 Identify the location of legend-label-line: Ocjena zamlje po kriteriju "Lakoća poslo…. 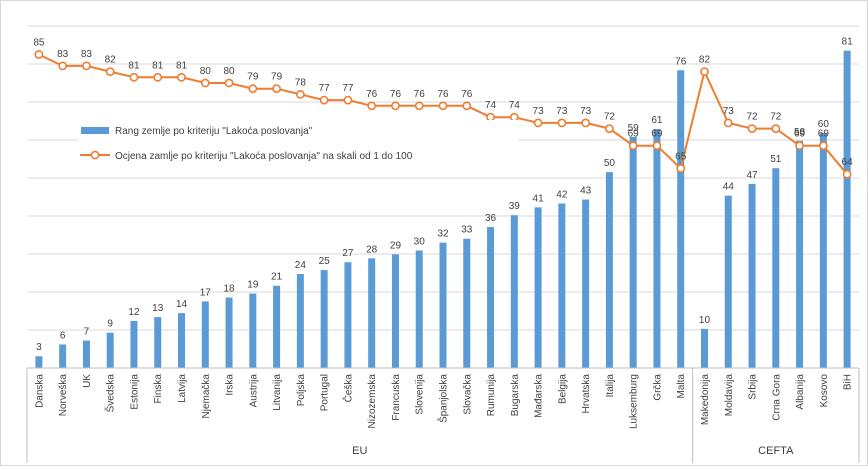
(264, 156).